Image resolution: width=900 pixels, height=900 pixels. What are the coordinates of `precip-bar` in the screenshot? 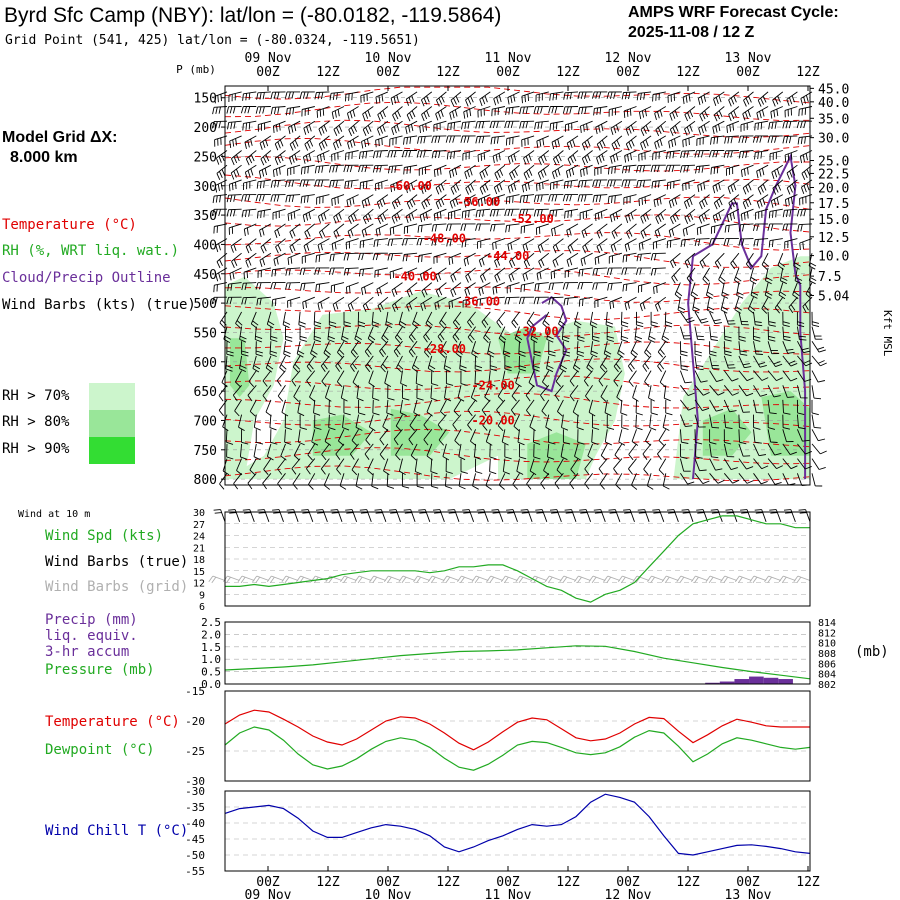 It's located at (727, 682).